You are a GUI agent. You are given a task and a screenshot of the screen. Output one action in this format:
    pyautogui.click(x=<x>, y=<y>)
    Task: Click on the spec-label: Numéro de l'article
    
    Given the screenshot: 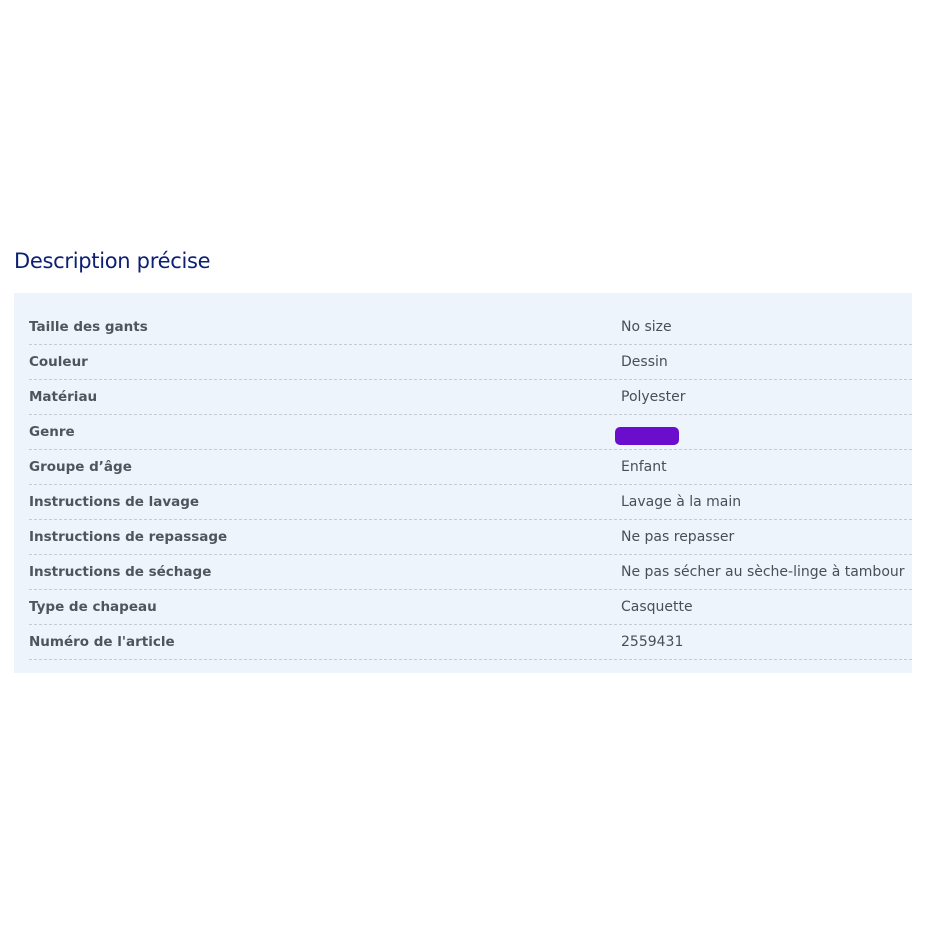 What is the action you would take?
    pyautogui.click(x=102, y=642)
    